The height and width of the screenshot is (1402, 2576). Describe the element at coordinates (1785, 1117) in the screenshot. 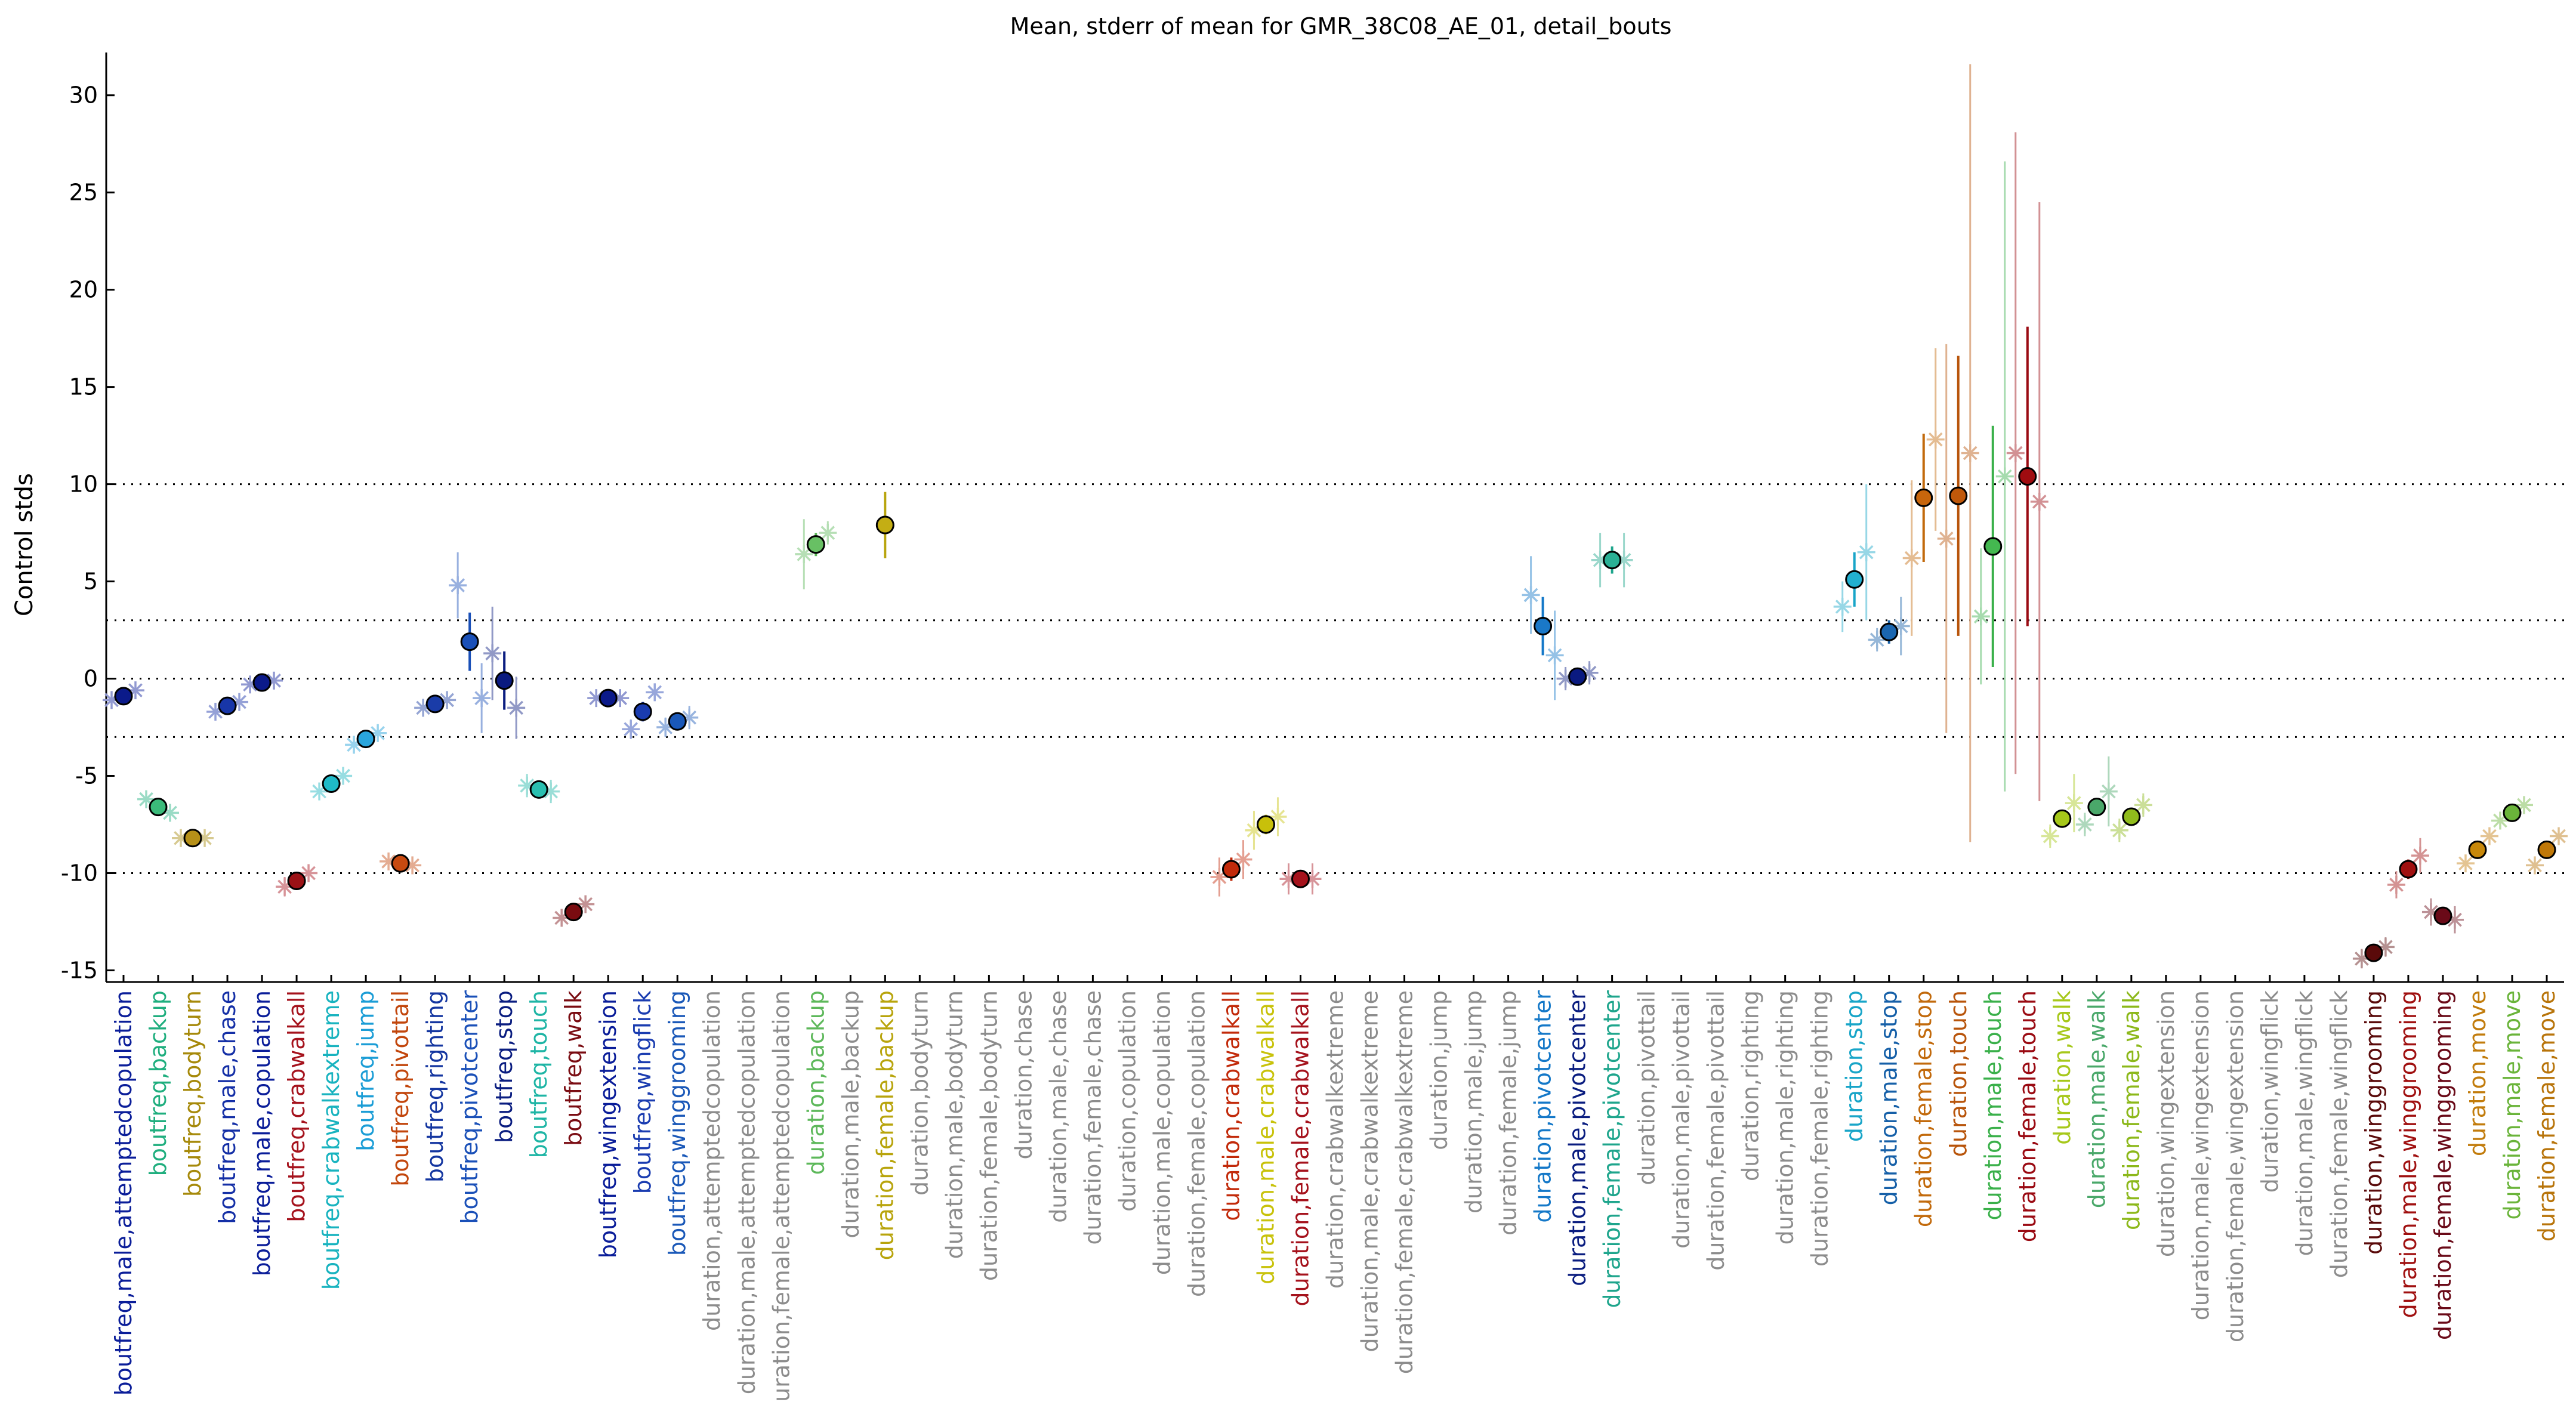

I see `x-tick-label: duration,male,righting` at that location.